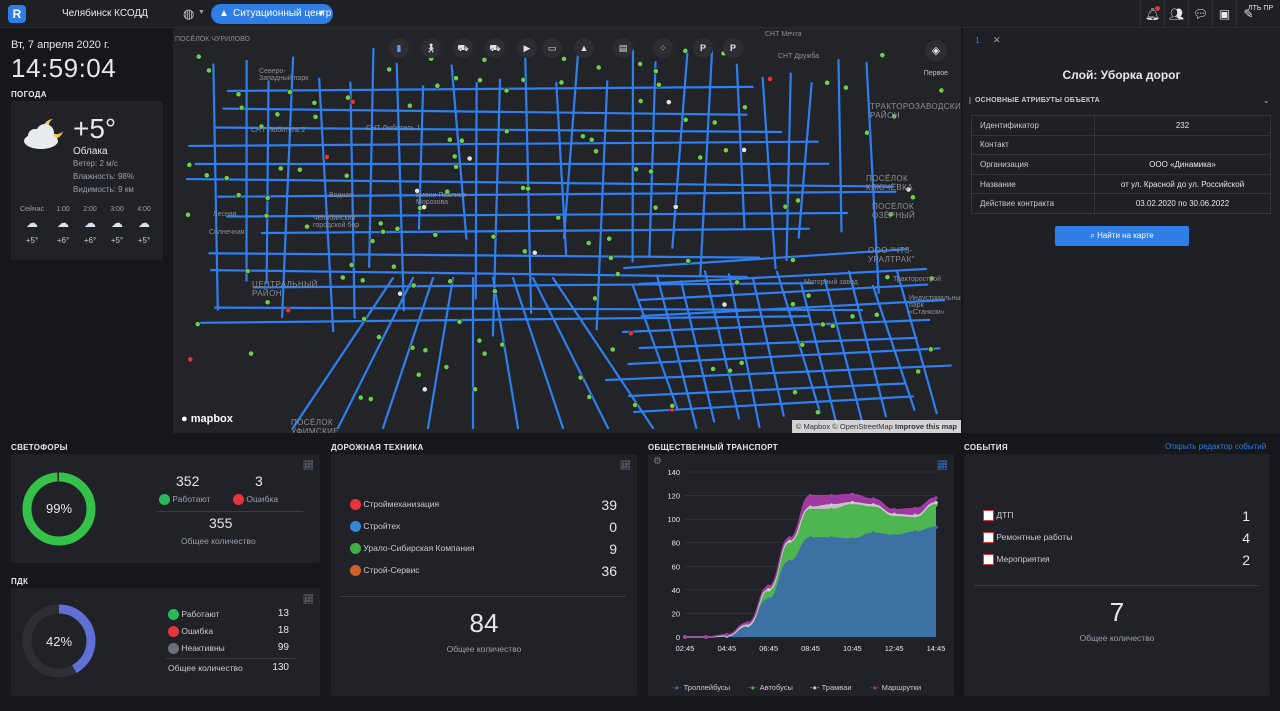 The width and height of the screenshot is (1280, 711). What do you see at coordinates (770, 687) in the screenshot?
I see `legend-item: -●- Автобусы` at bounding box center [770, 687].